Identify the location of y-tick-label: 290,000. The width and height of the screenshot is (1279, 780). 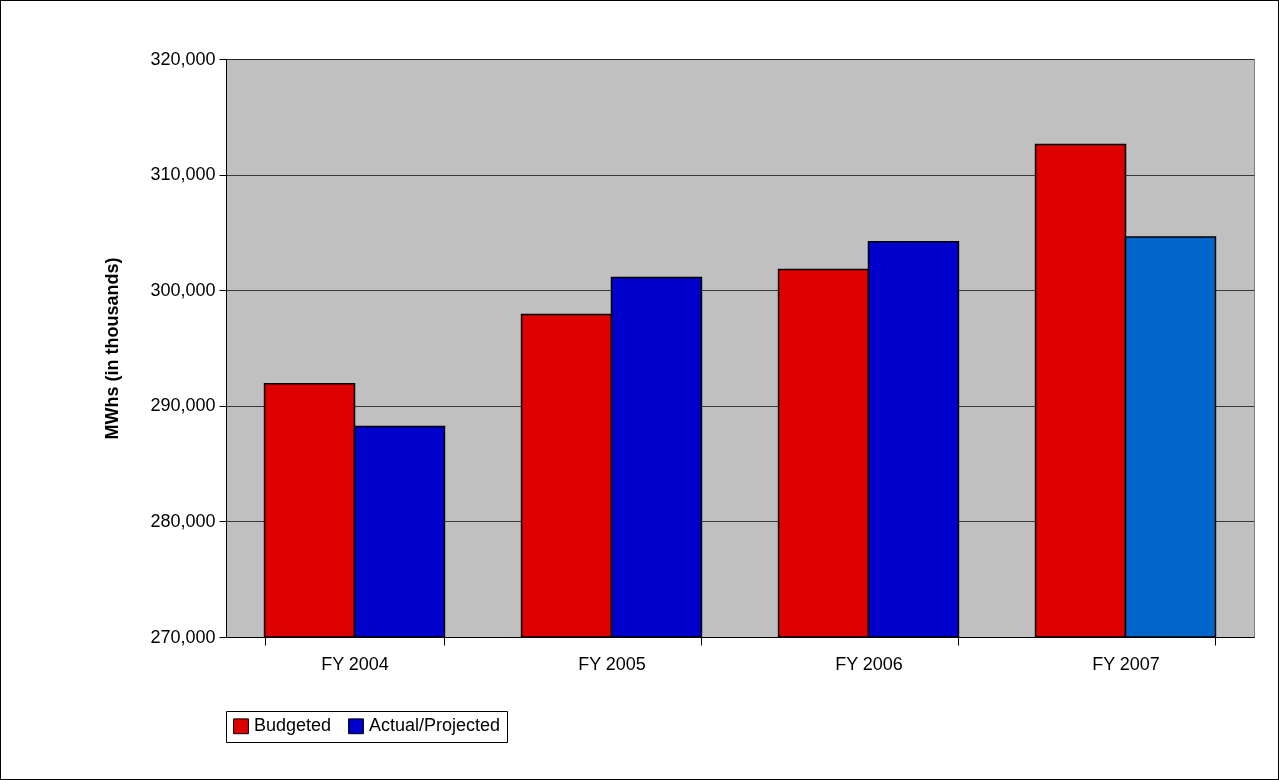
(183, 405).